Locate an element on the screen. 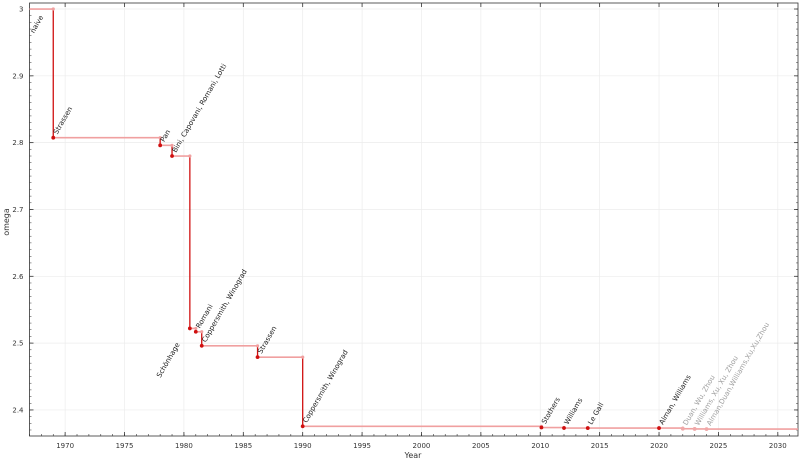  x-tick-label: 1975 is located at coordinates (125, 446).